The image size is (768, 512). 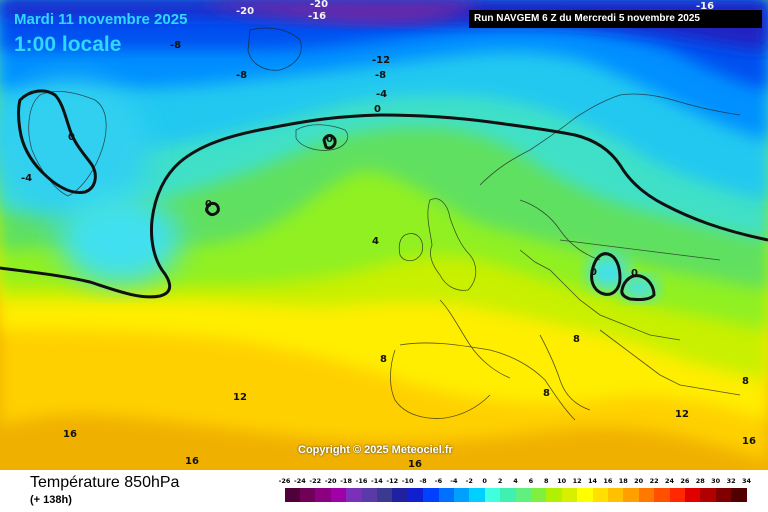 What do you see at coordinates (654, 481) in the screenshot?
I see `legend-tick-label: 22` at bounding box center [654, 481].